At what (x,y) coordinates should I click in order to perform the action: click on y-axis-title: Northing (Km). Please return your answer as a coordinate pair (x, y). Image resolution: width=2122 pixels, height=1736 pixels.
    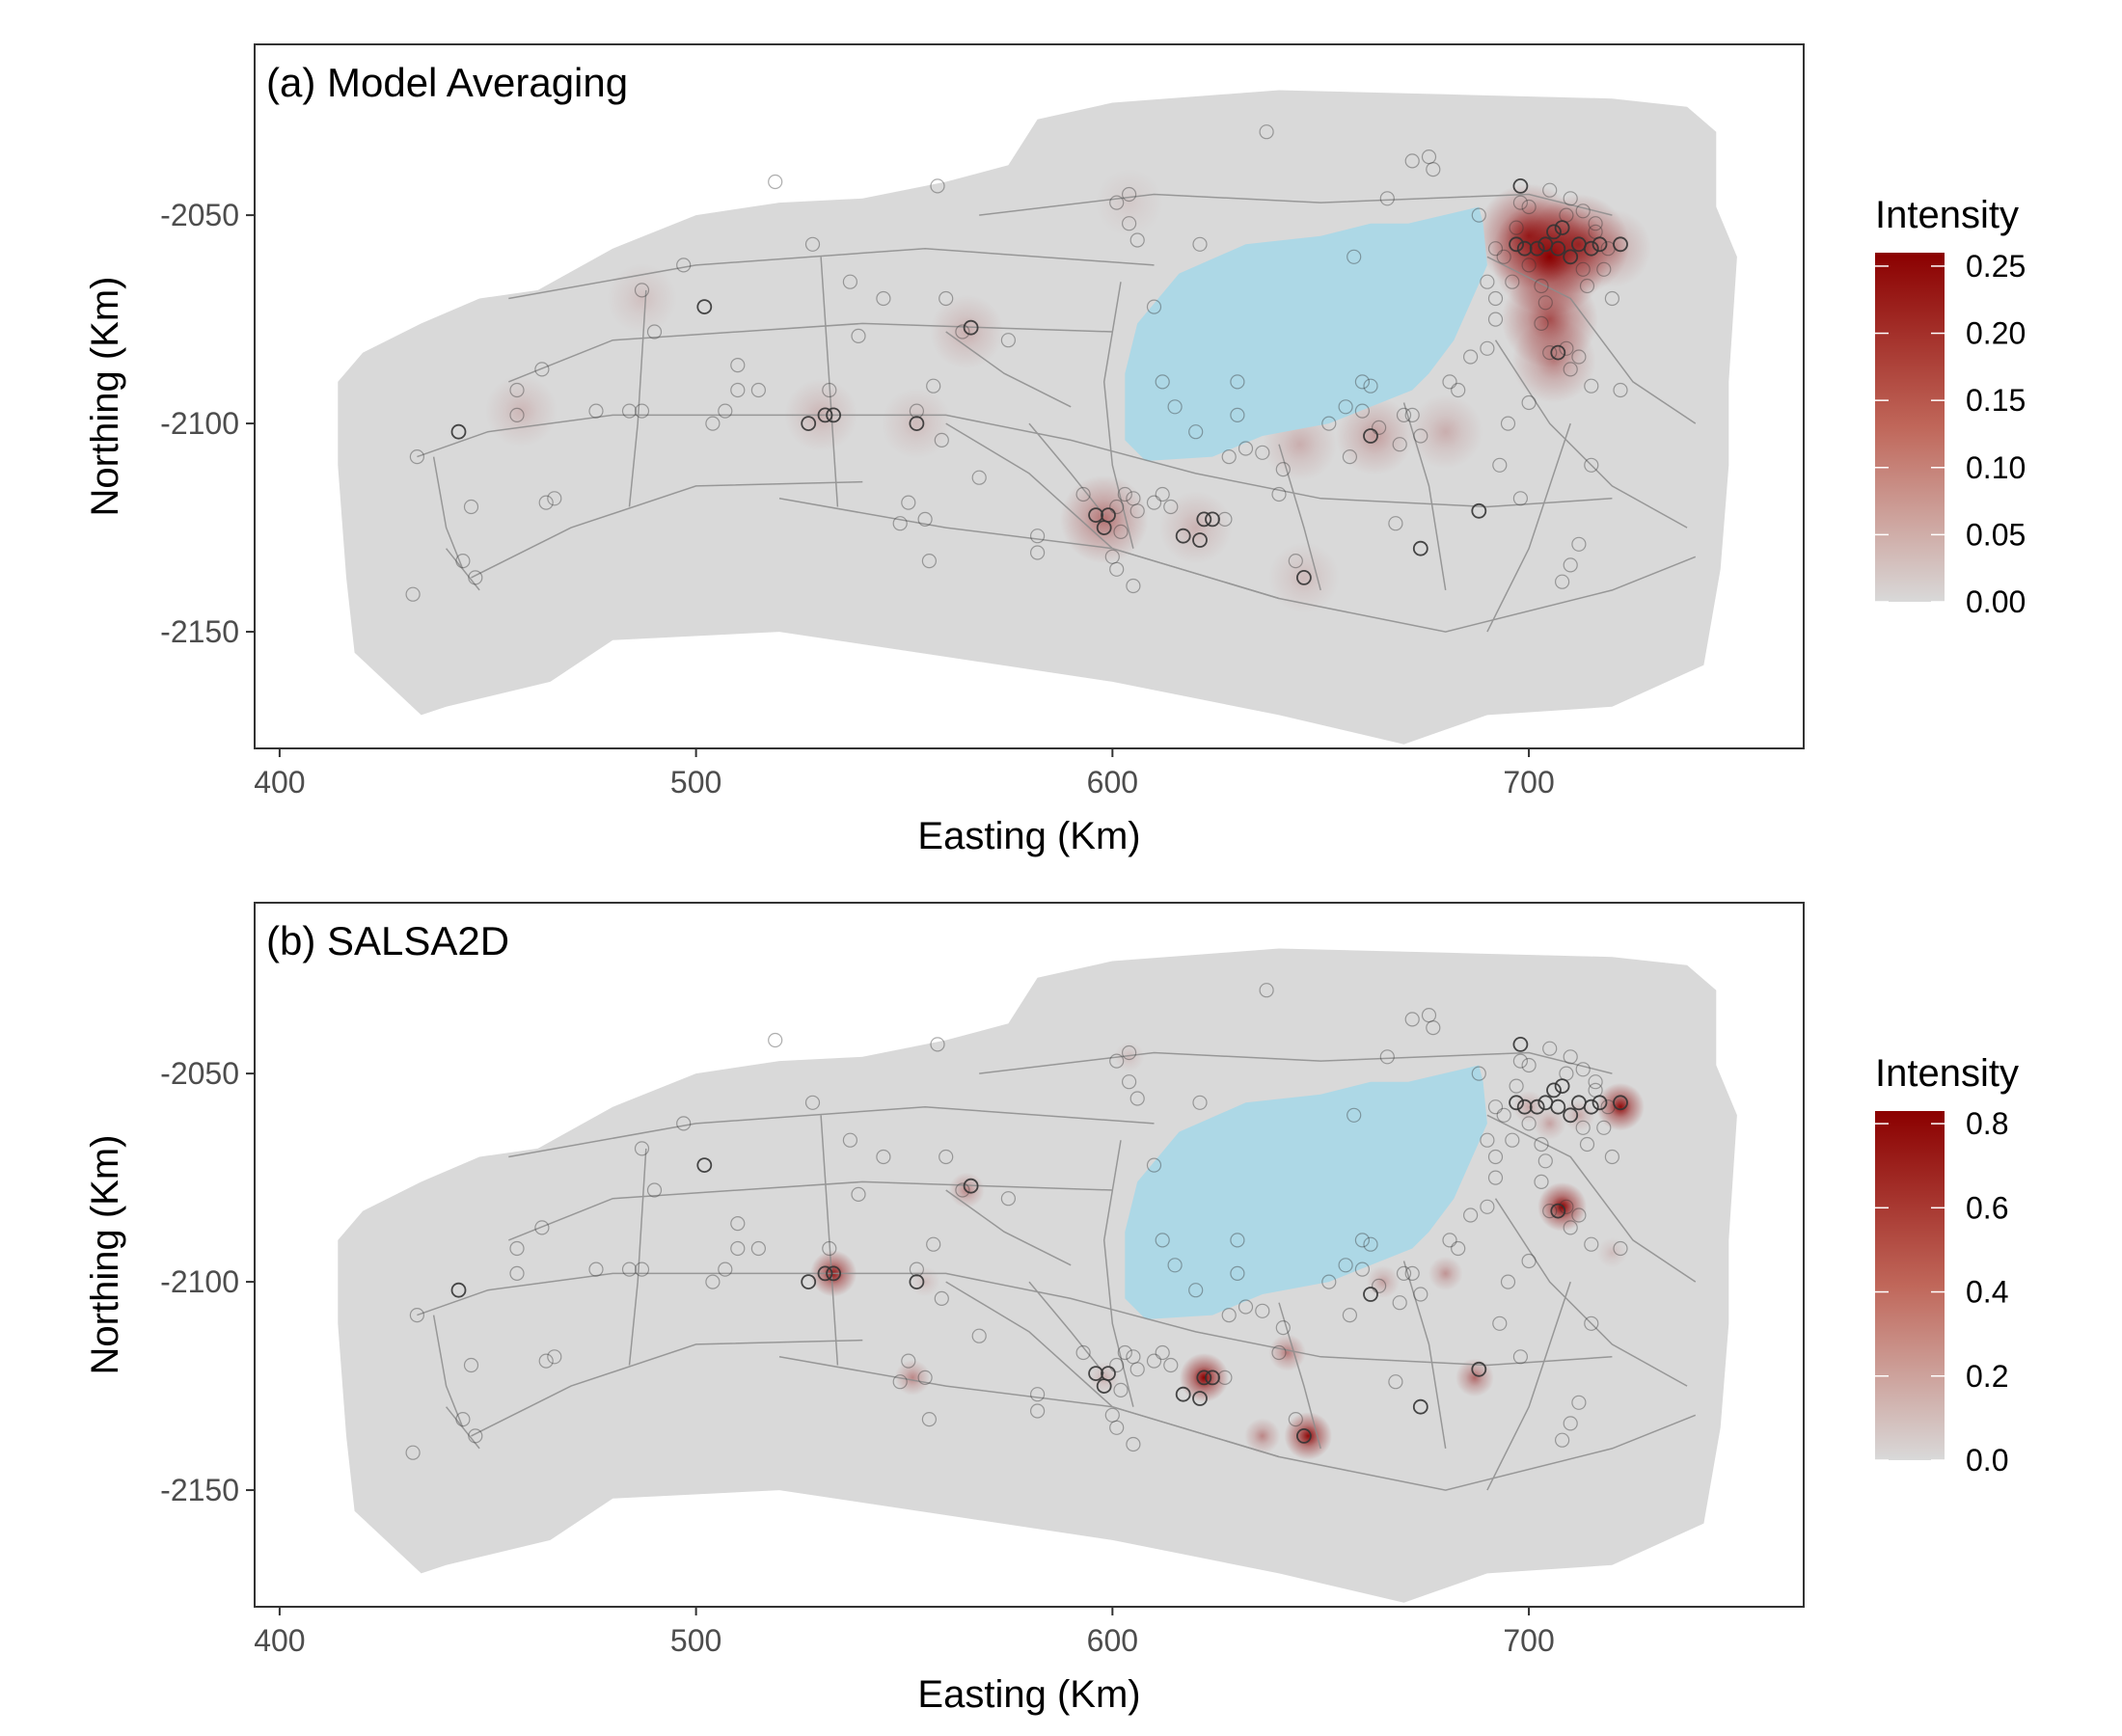
    Looking at the image, I should click on (105, 397).